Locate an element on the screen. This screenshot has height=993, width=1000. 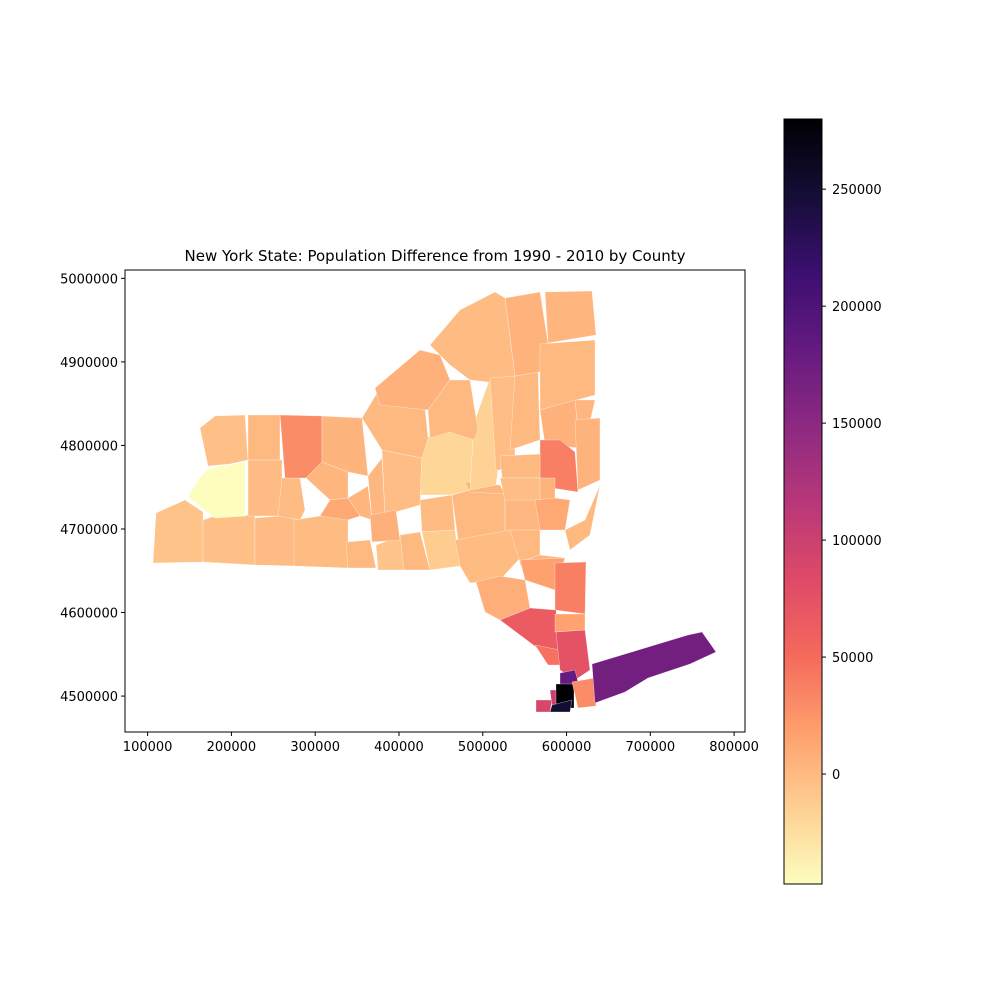
county-essex is located at coordinates (567, 375).